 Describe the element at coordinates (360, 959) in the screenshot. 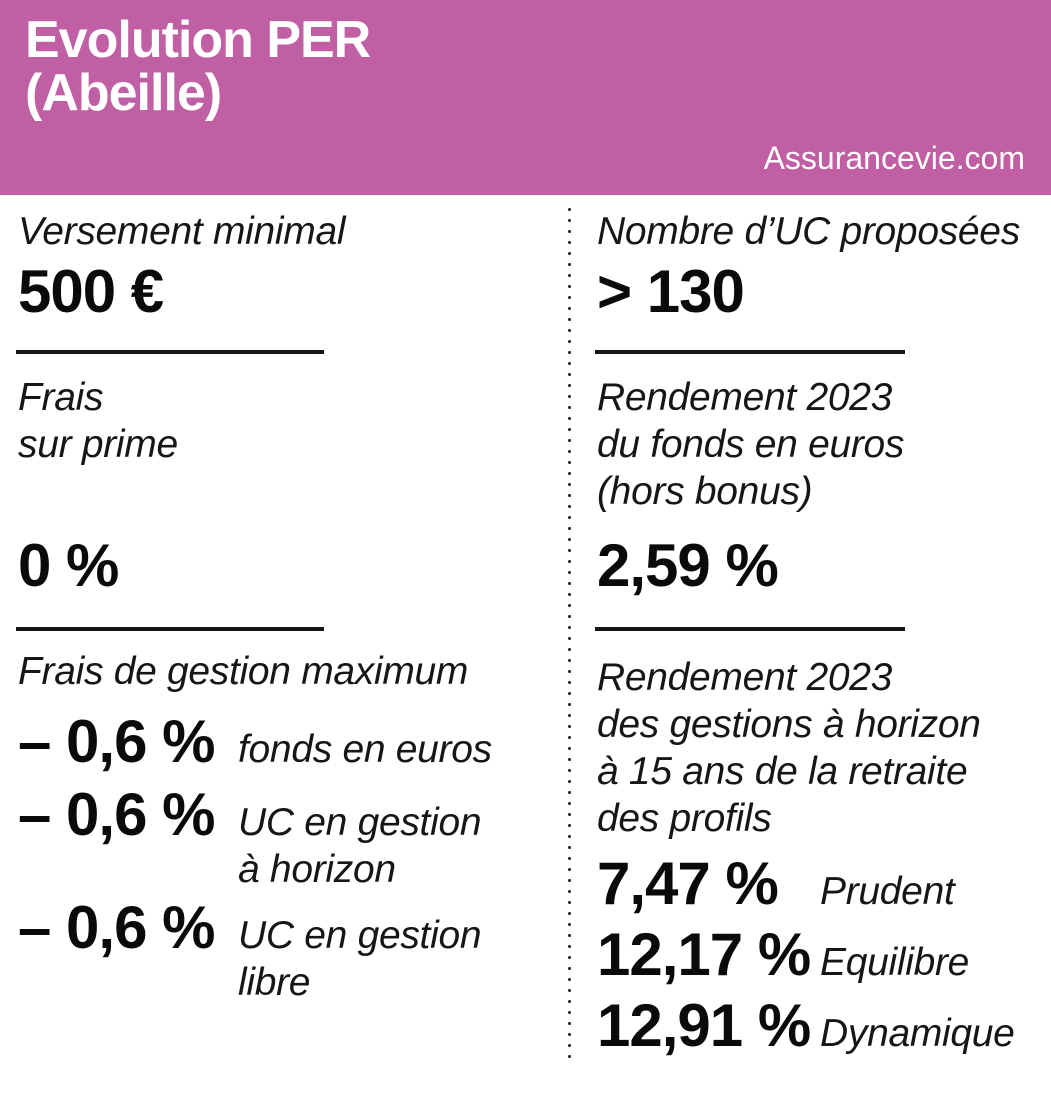

I see `fee-label: UC en gestion libre` at that location.